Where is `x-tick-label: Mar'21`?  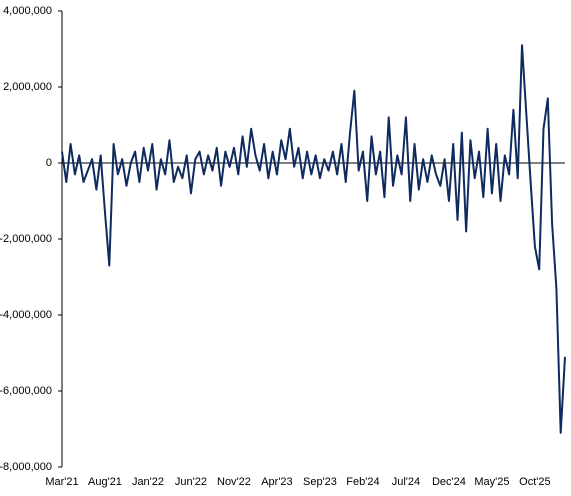 x-tick-label: Mar'21 is located at coordinates (61, 482).